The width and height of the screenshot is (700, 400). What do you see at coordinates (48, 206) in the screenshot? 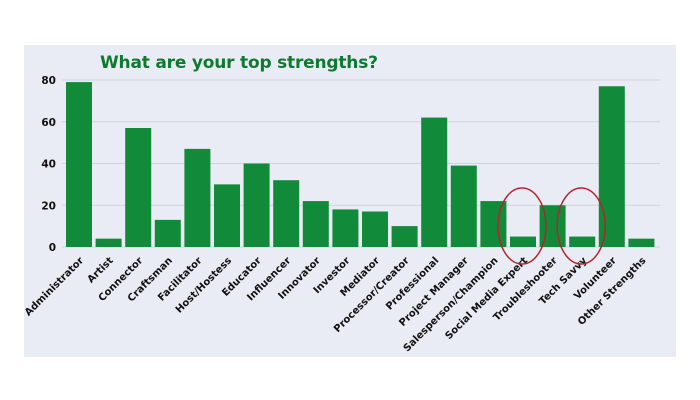
I see `y-tick-label: 20` at bounding box center [48, 206].